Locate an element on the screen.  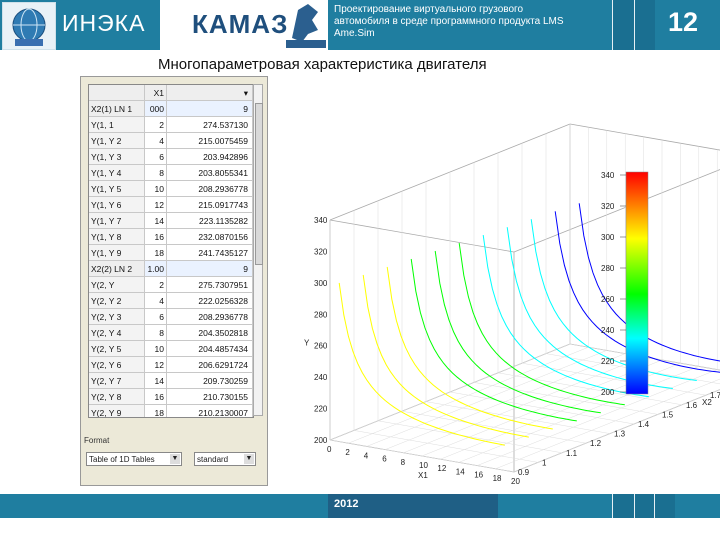
column-header-dropdown: ▾ is located at coordinates (210, 93).